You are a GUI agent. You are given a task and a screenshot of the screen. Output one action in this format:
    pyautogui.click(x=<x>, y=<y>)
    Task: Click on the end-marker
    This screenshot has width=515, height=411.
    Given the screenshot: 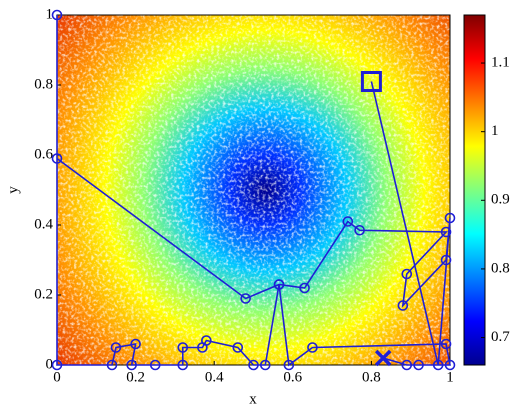 What is the action you would take?
    pyautogui.click(x=383, y=358)
    